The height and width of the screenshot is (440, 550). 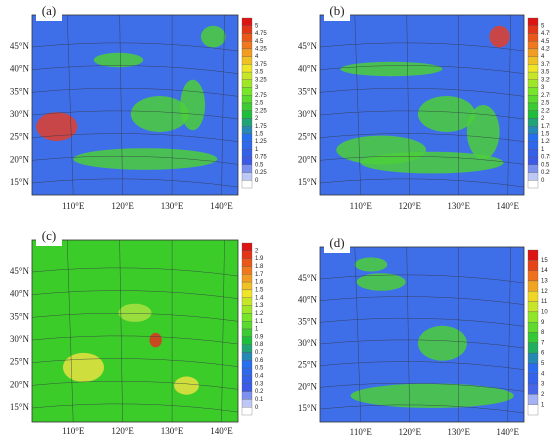 What do you see at coordinates (257, 150) in the screenshot?
I see `colorbar-label: 1` at bounding box center [257, 150].